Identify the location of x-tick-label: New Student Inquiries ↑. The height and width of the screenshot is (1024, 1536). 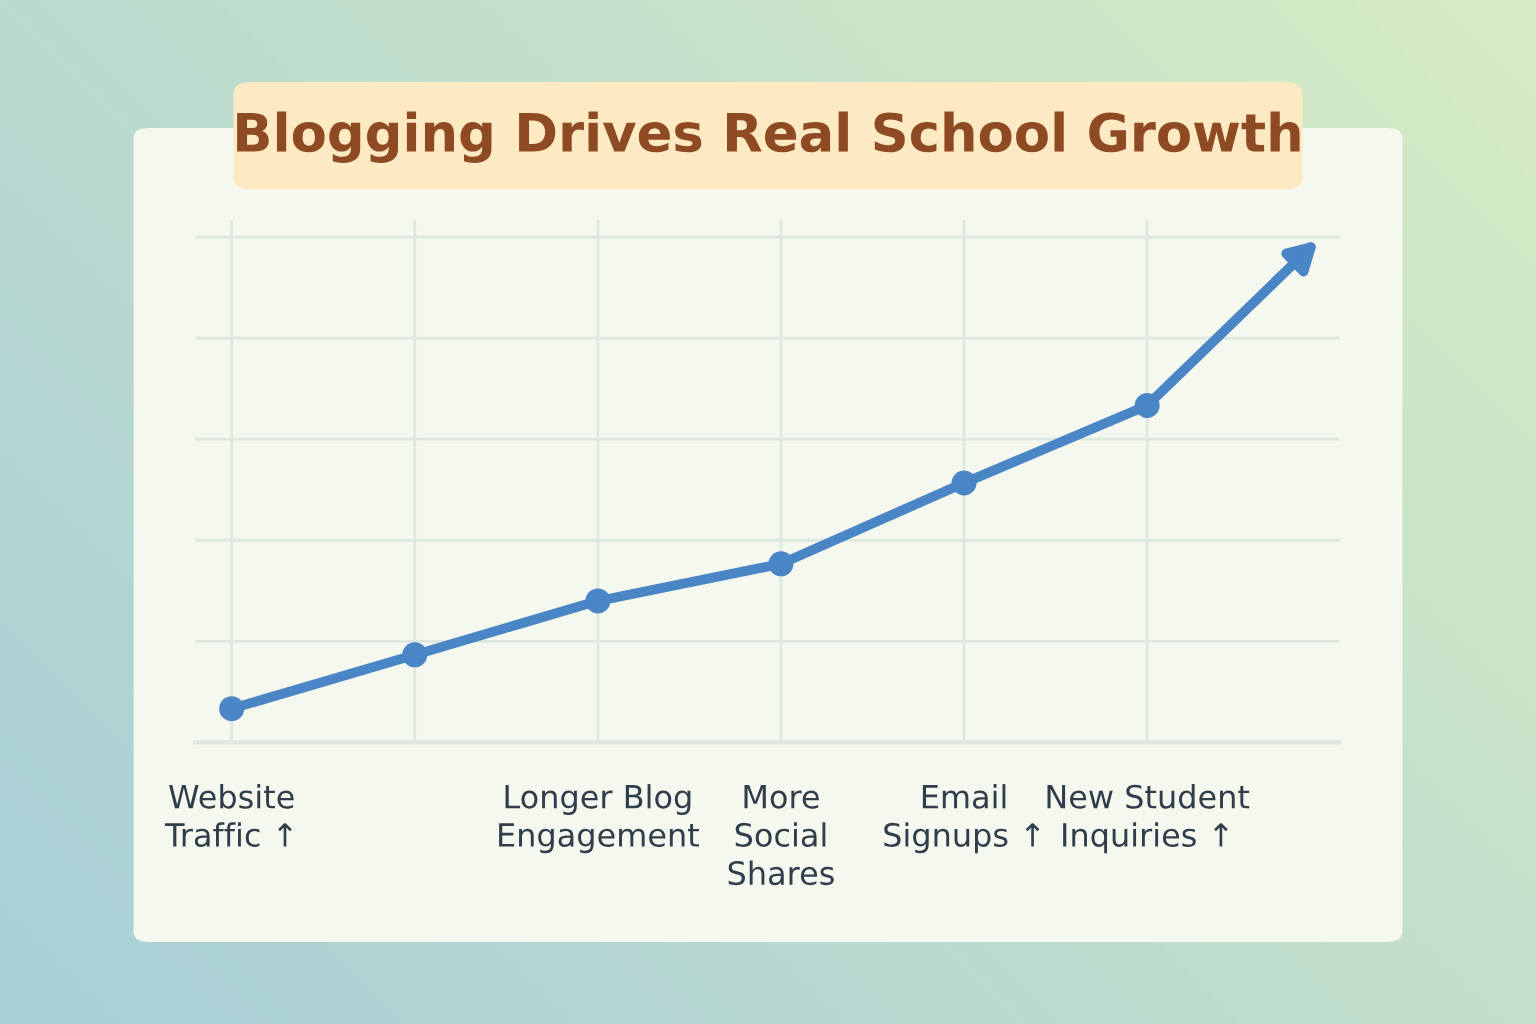
(1148, 819).